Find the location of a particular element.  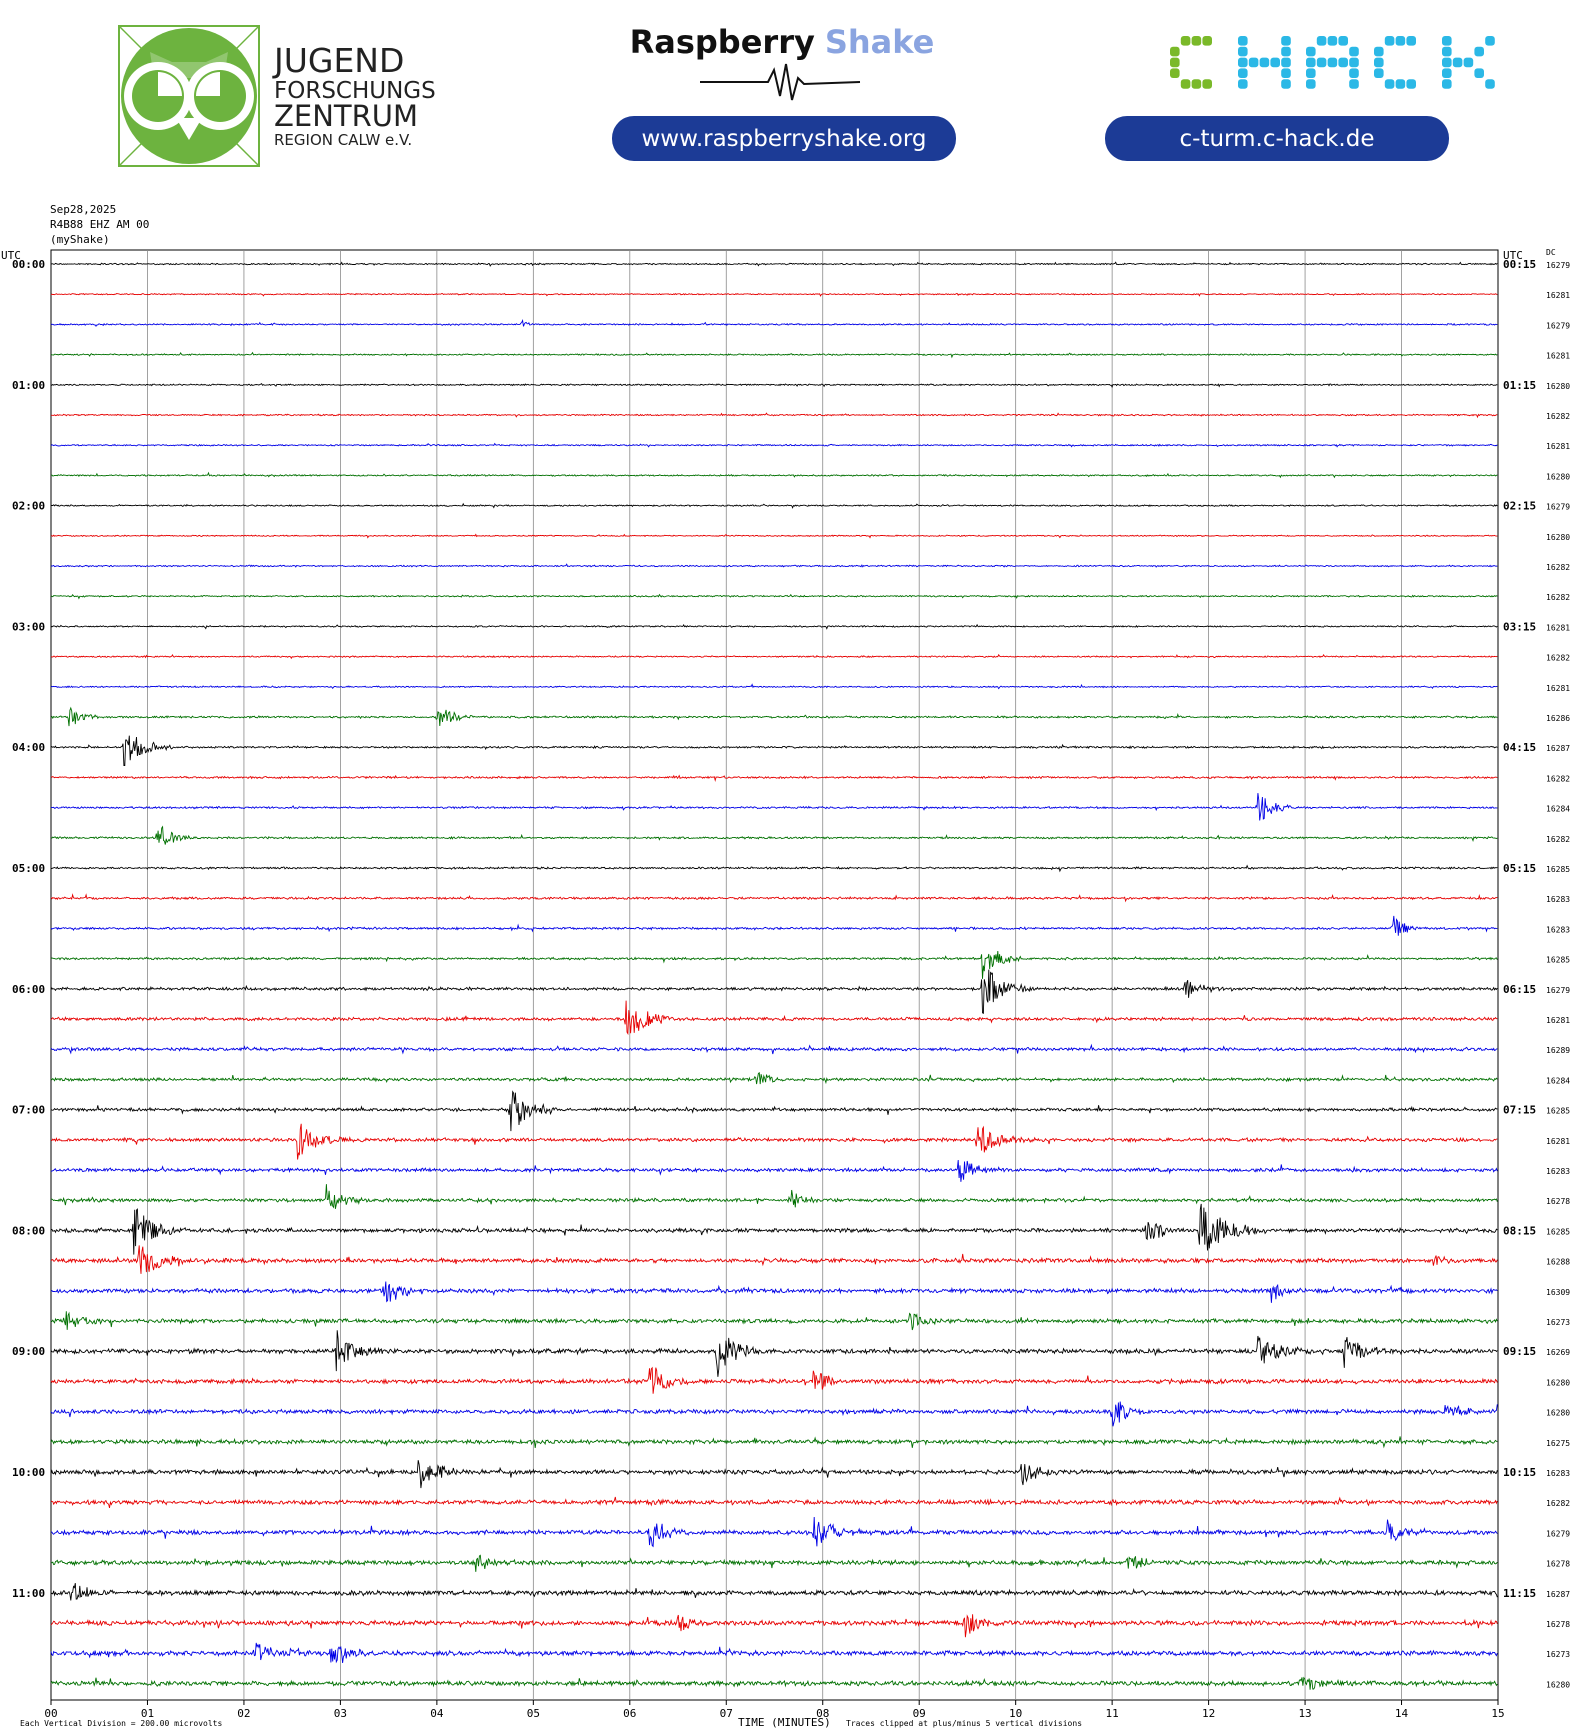

raspberry-url: www.raspberryshake.org is located at coordinates (784, 139).